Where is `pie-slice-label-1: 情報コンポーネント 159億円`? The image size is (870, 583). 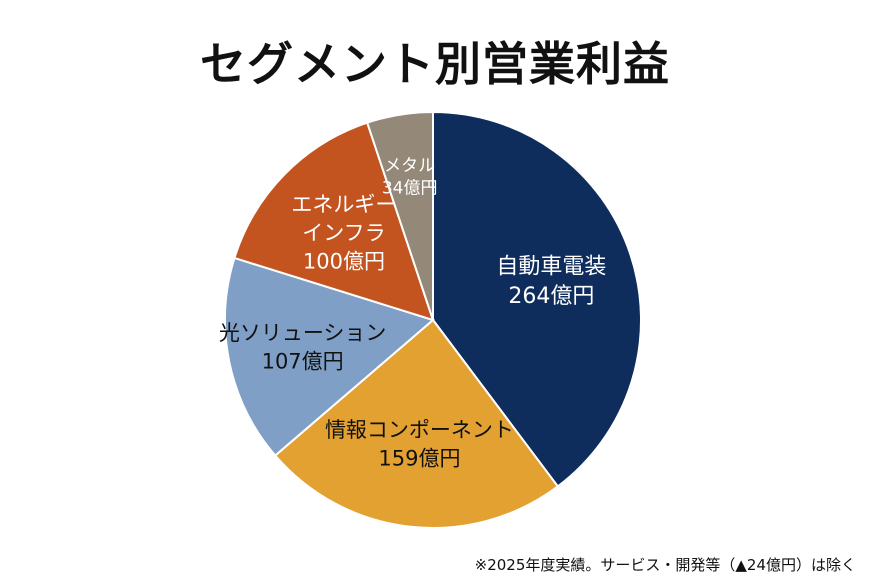 pie-slice-label-1: 情報コンポーネント 159億円 is located at coordinates (419, 444).